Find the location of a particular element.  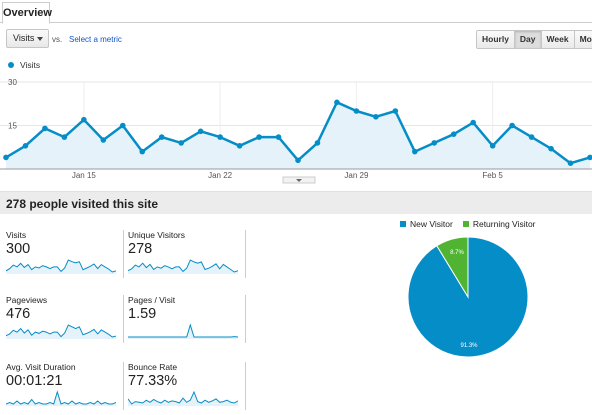

metric-tile-visits: Visits 300 is located at coordinates (65, 254).